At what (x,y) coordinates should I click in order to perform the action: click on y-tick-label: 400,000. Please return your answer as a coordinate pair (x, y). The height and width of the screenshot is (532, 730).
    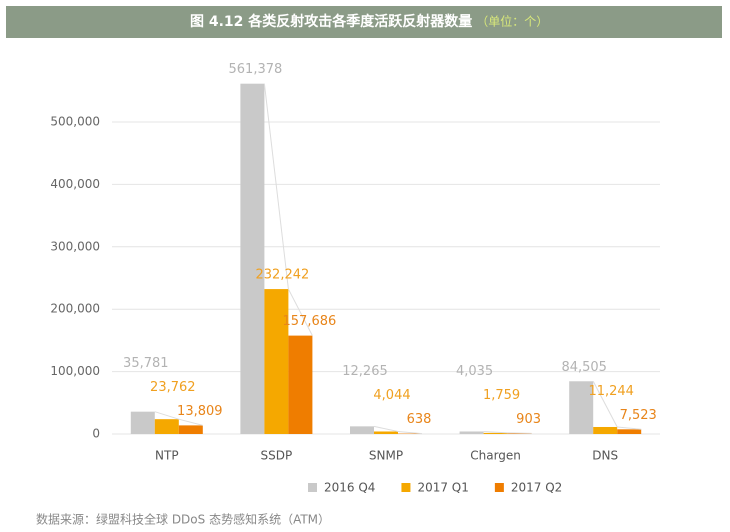
    Looking at the image, I should click on (75, 184).